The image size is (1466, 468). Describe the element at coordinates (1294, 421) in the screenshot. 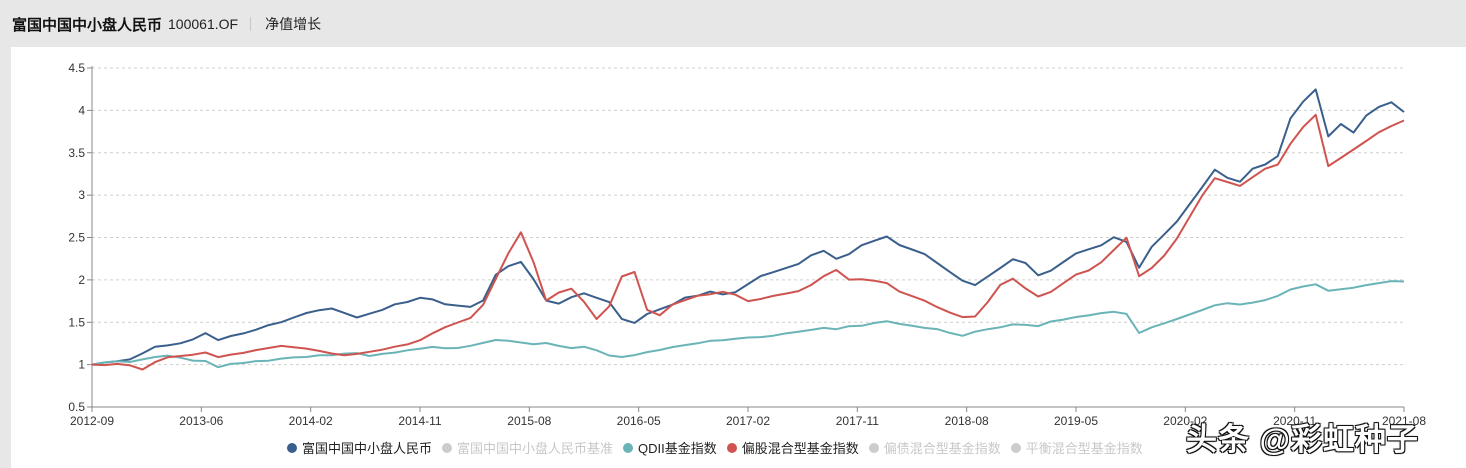

I see `x-tick-label: 2020-11` at that location.